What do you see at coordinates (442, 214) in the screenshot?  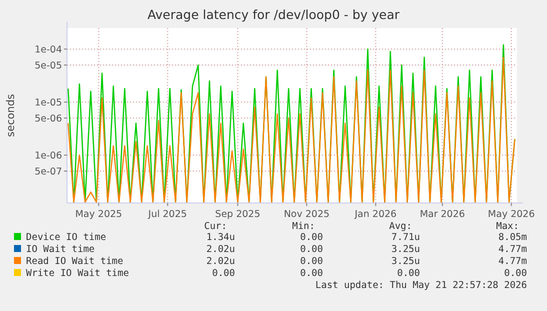 I see `x-tick-label: Mar 2026` at bounding box center [442, 214].